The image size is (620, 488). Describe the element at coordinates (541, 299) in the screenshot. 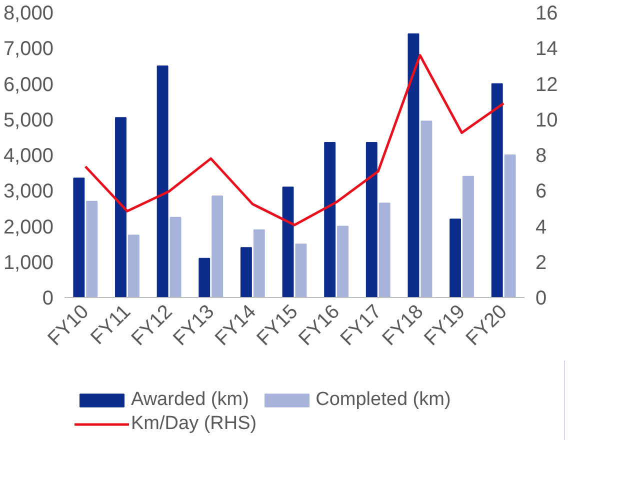

I see `y2-tick-label: 0` at that location.